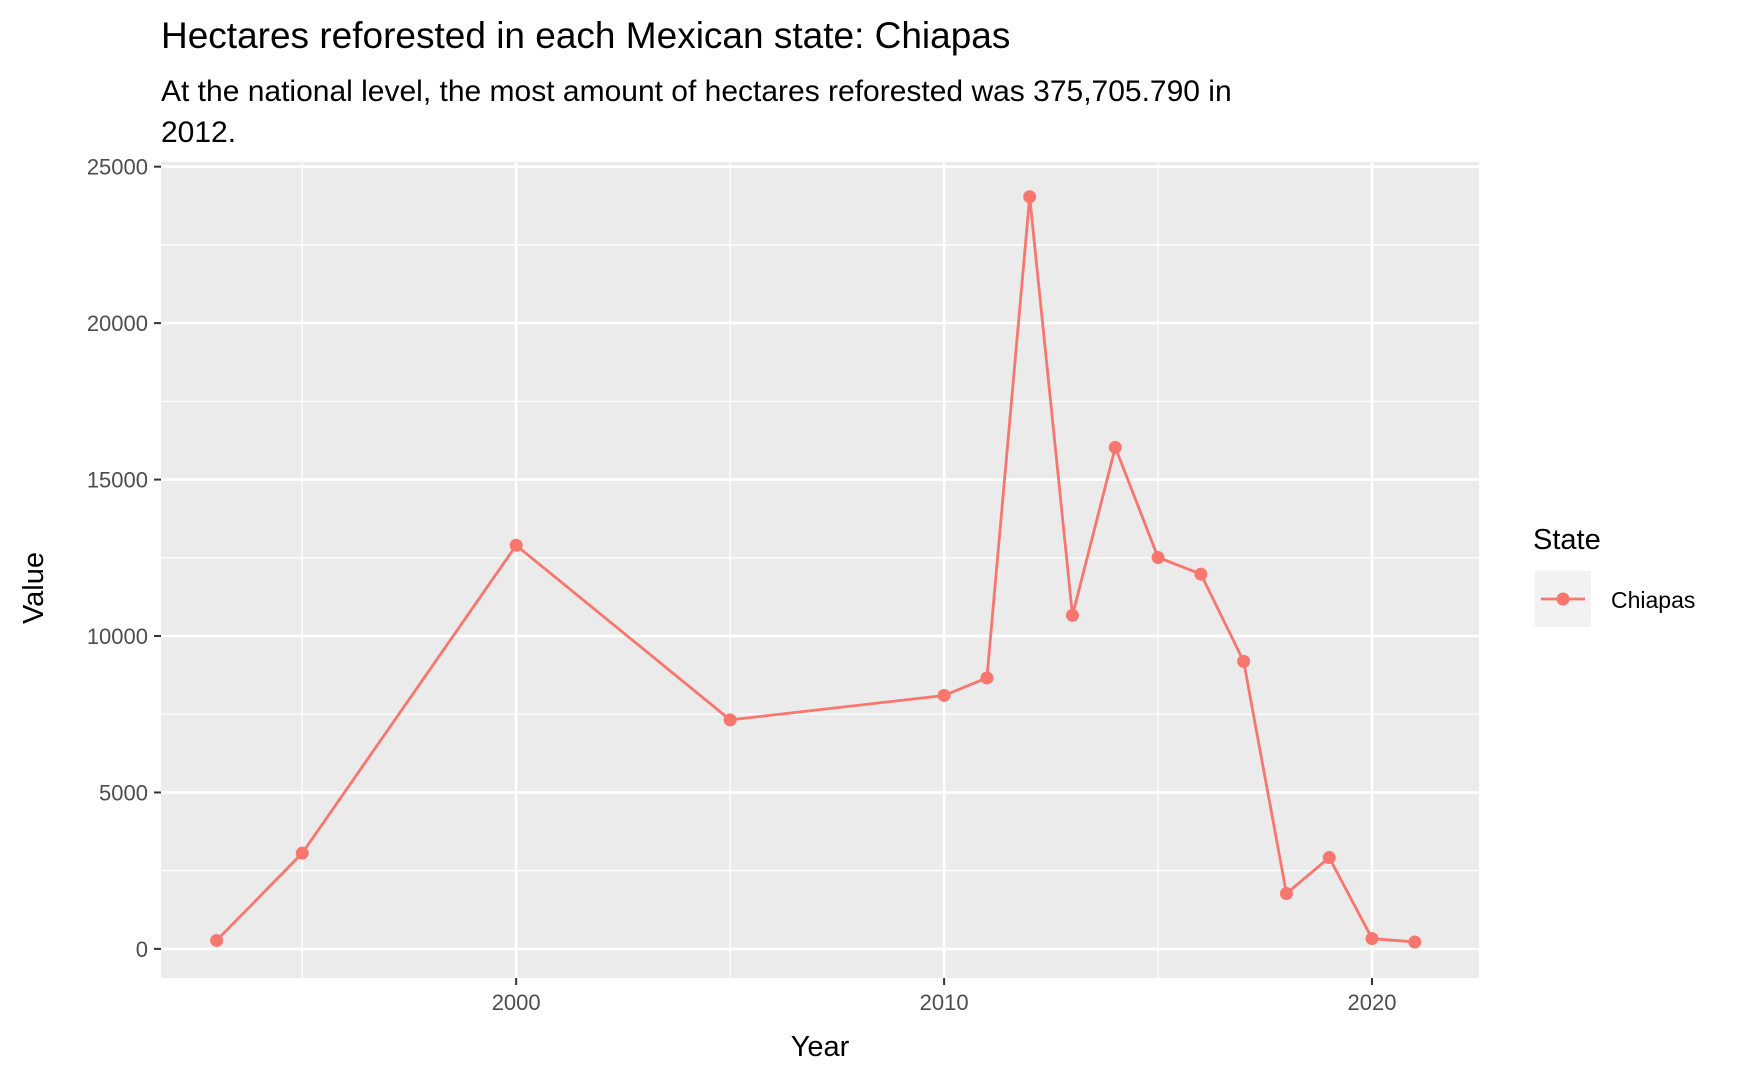  What do you see at coordinates (142, 949) in the screenshot?
I see `y-tick-label: 0` at bounding box center [142, 949].